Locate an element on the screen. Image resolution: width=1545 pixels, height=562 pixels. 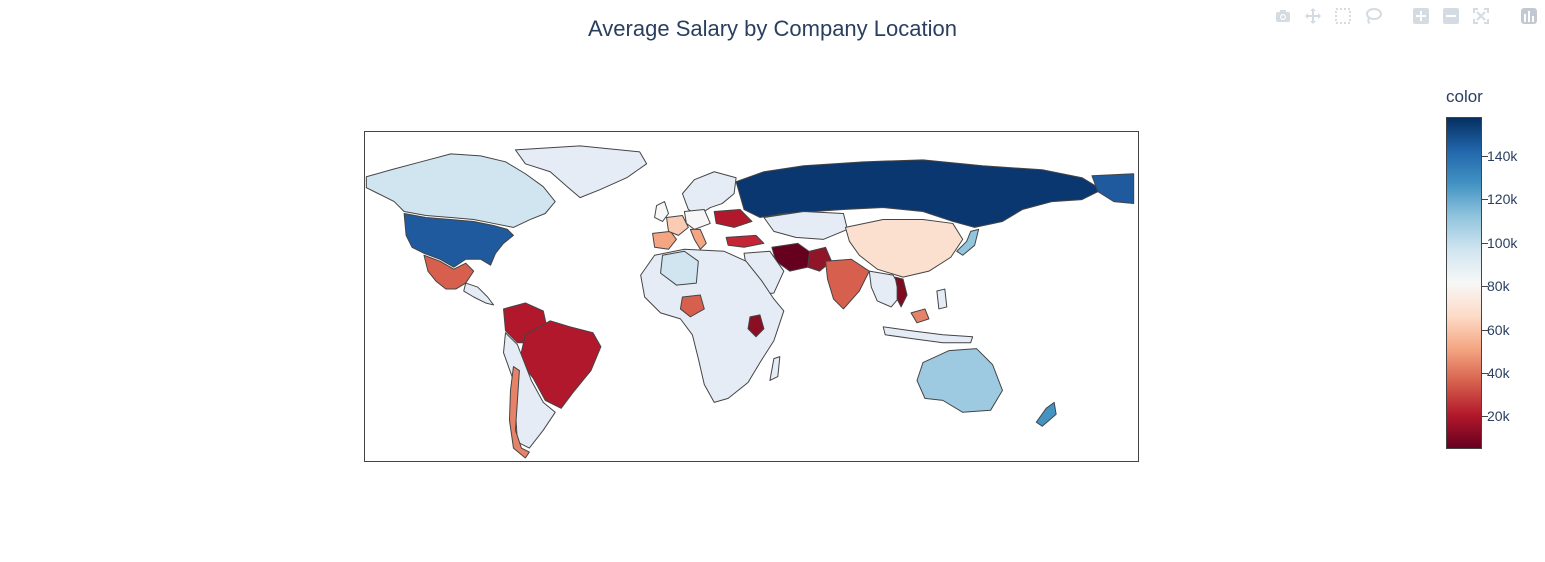
country-vietnam is located at coordinates (901, 292).